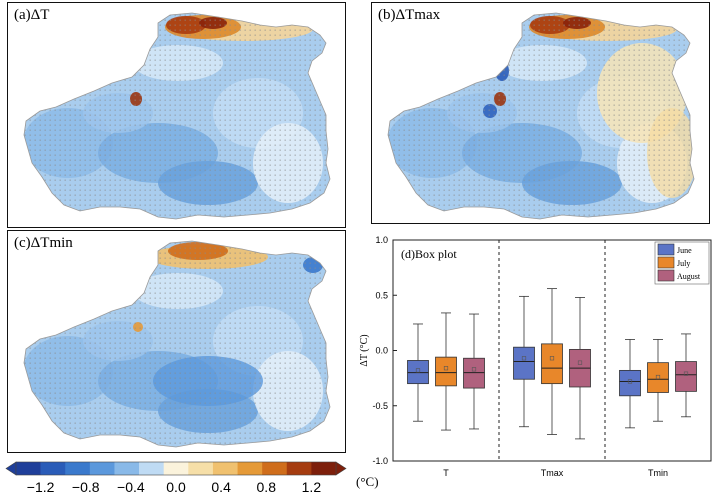  I want to click on x-tick-label: Tmin, so click(658, 473).